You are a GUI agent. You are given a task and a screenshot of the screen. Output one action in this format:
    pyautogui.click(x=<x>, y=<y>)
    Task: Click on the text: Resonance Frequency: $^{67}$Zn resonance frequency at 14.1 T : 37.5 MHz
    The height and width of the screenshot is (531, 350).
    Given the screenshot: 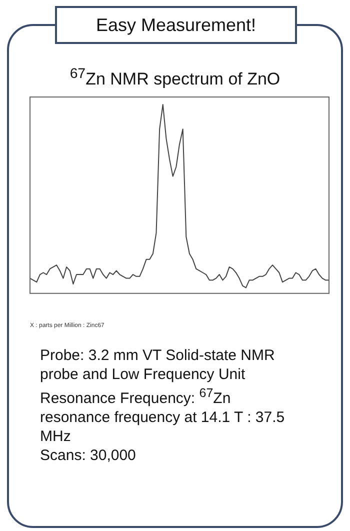 What is the action you would take?
    pyautogui.click(x=163, y=415)
    